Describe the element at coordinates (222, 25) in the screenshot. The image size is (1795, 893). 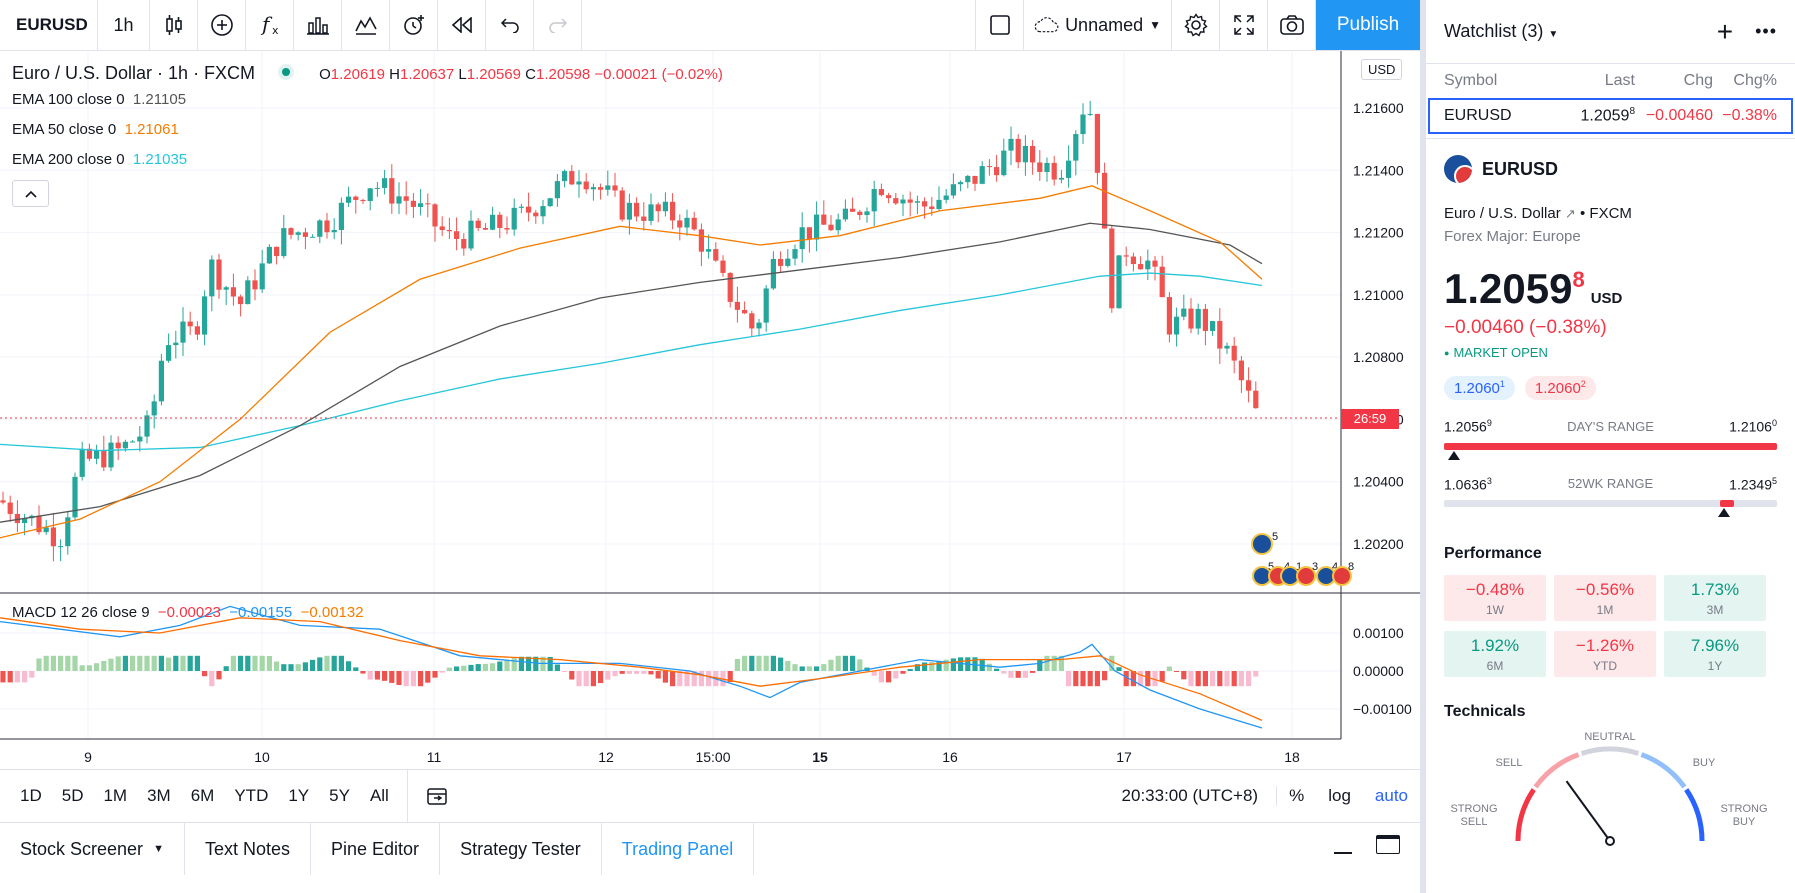
I see `add-compare-icon` at that location.